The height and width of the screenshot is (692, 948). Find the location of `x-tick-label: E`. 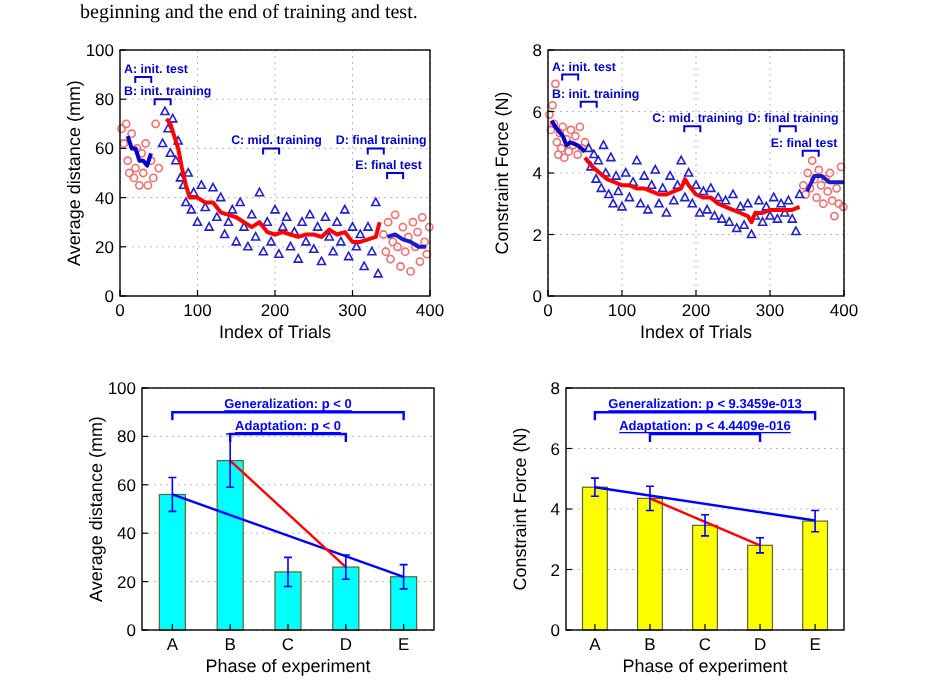

x-tick-label: E is located at coordinates (403, 644).